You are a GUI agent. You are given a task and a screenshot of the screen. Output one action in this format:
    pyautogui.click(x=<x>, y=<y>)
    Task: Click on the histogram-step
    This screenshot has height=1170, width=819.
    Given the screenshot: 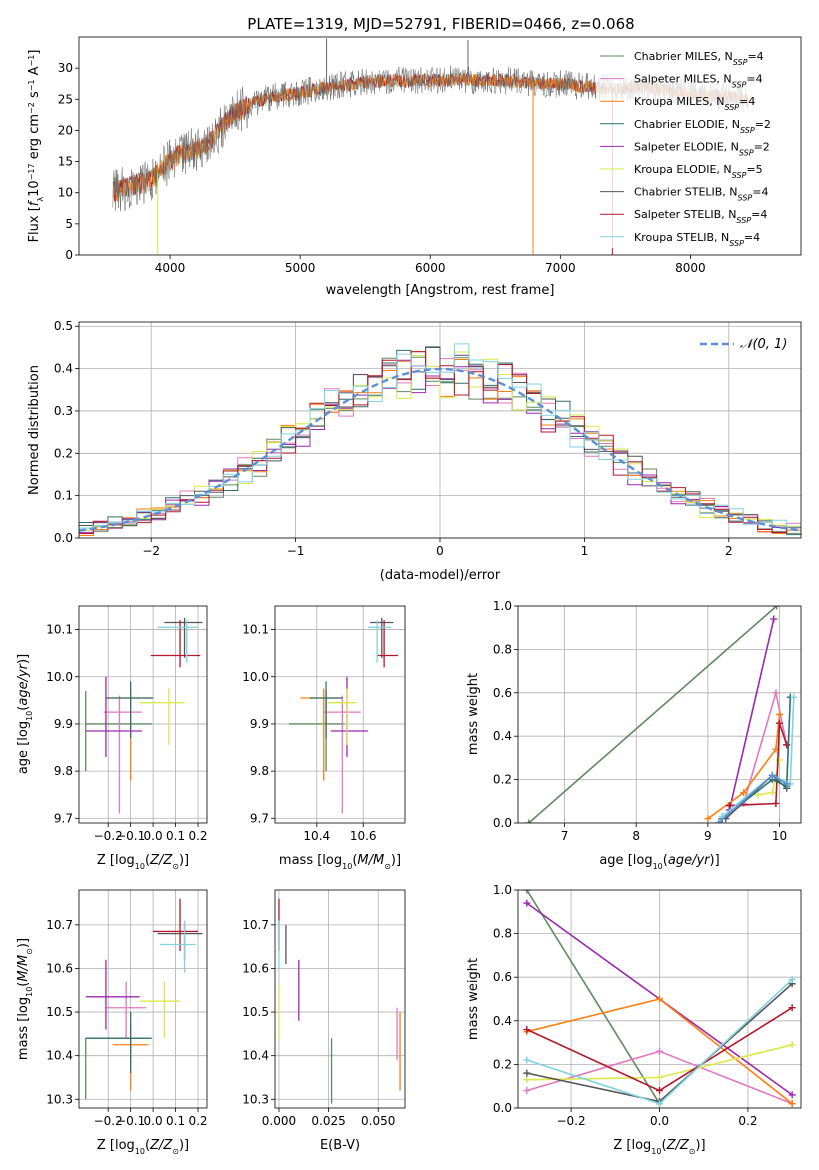 What is the action you would take?
    pyautogui.click(x=440, y=442)
    